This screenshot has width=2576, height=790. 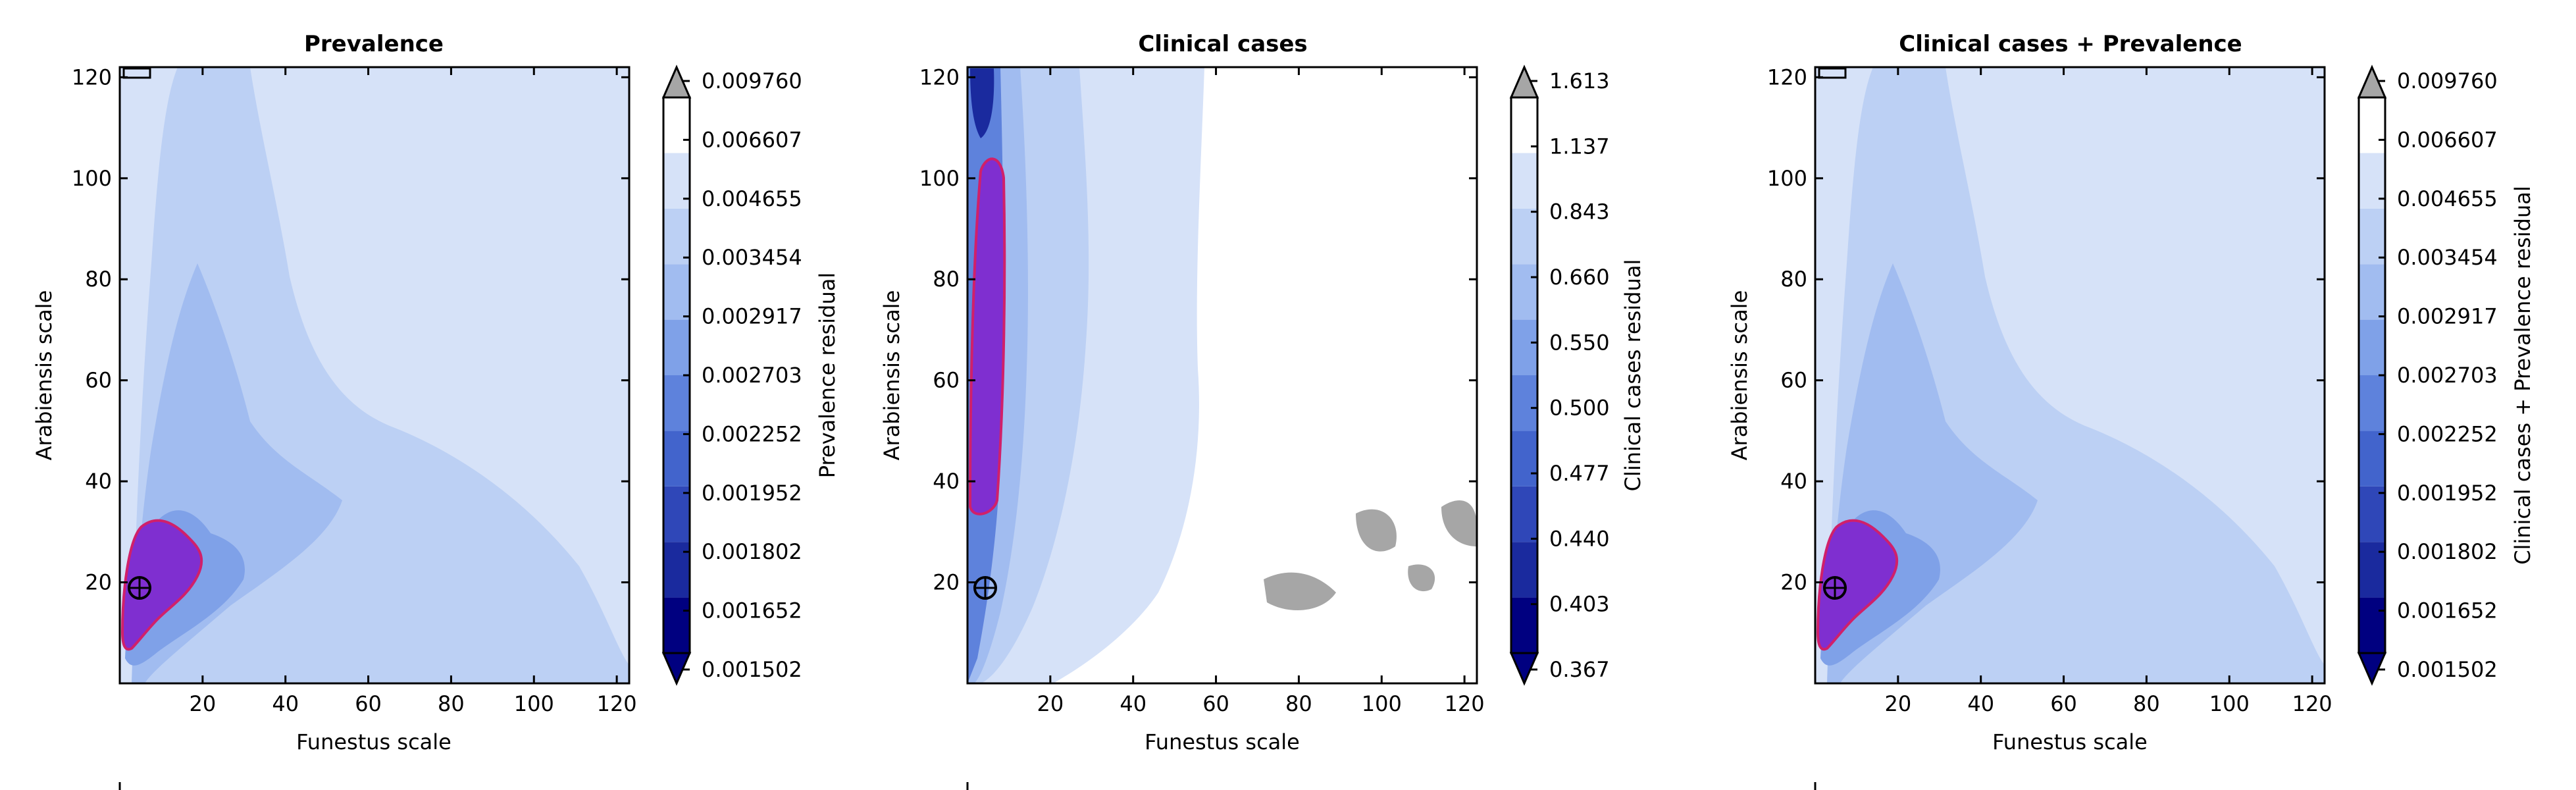 I want to click on colorbar-tick-label: 0.367, so click(x=1579, y=669).